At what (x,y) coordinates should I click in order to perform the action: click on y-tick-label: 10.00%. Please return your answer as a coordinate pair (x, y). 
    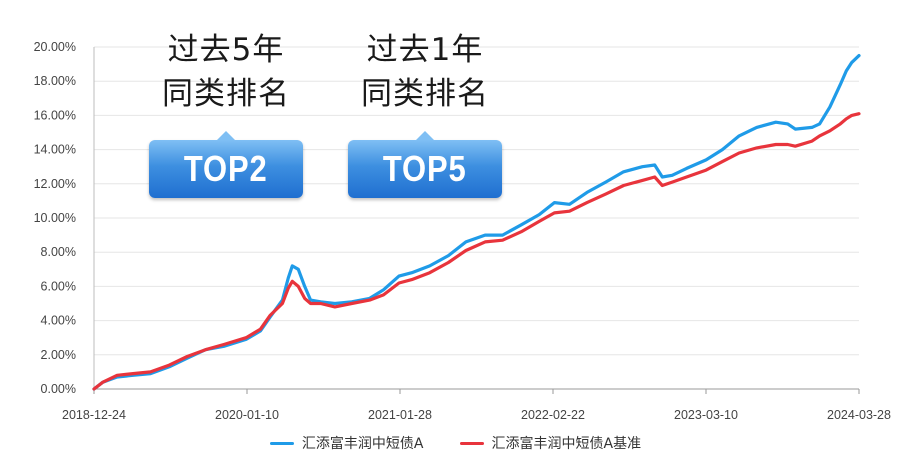
    Looking at the image, I should click on (55, 218).